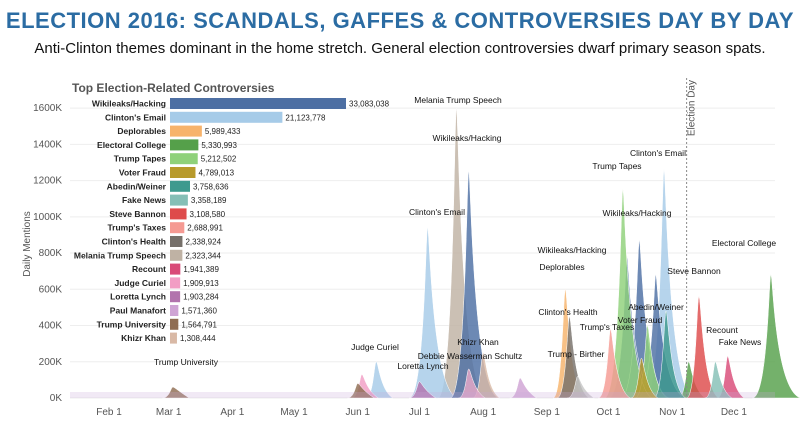 The width and height of the screenshot is (800, 433). What do you see at coordinates (209, 200) in the screenshot?
I see `bar-value-fake-news: 3,358,189` at bounding box center [209, 200].